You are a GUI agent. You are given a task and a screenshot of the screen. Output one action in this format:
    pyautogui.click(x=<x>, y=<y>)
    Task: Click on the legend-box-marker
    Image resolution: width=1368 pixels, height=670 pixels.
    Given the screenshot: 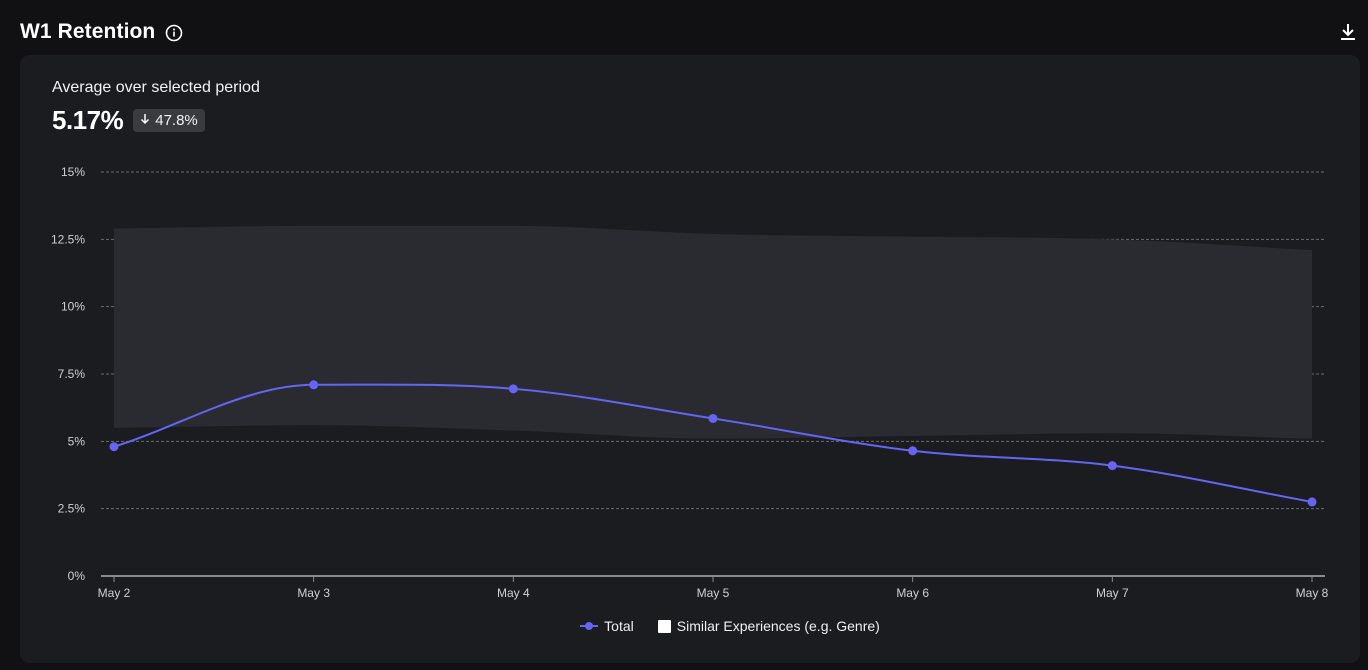 What is the action you would take?
    pyautogui.click(x=664, y=626)
    